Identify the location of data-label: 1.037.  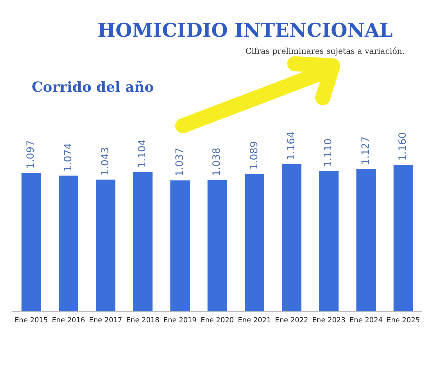
(180, 162).